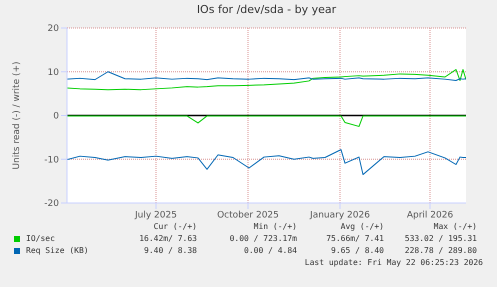 This screenshot has height=287, width=497. Describe the element at coordinates (40, 239) in the screenshot. I see `legend-label: IO/sec` at that location.